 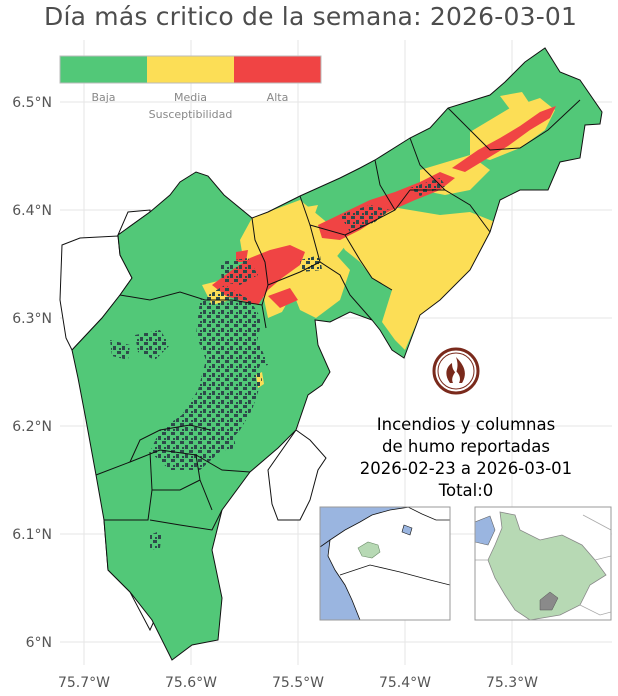 What do you see at coordinates (466, 424) in the screenshot?
I see `info-line-1: Incendios y columnas` at bounding box center [466, 424].